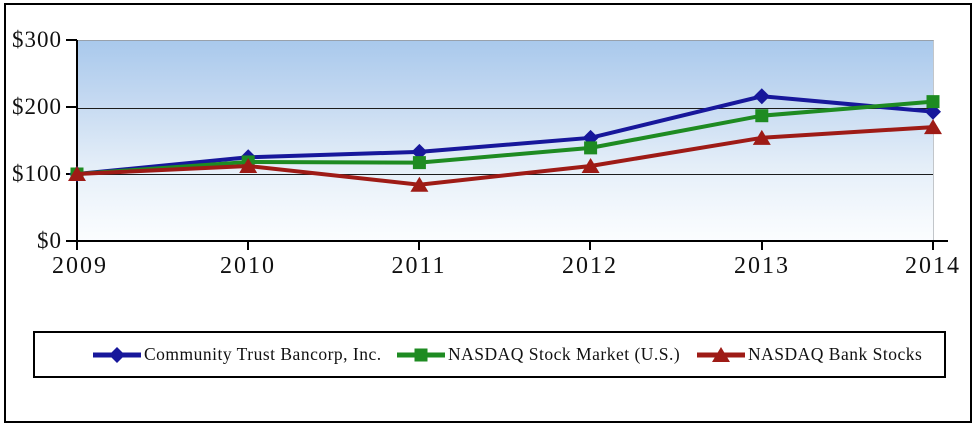 The image size is (976, 425). What do you see at coordinates (37, 173) in the screenshot?
I see `y-axis-label-100: $100` at bounding box center [37, 173].